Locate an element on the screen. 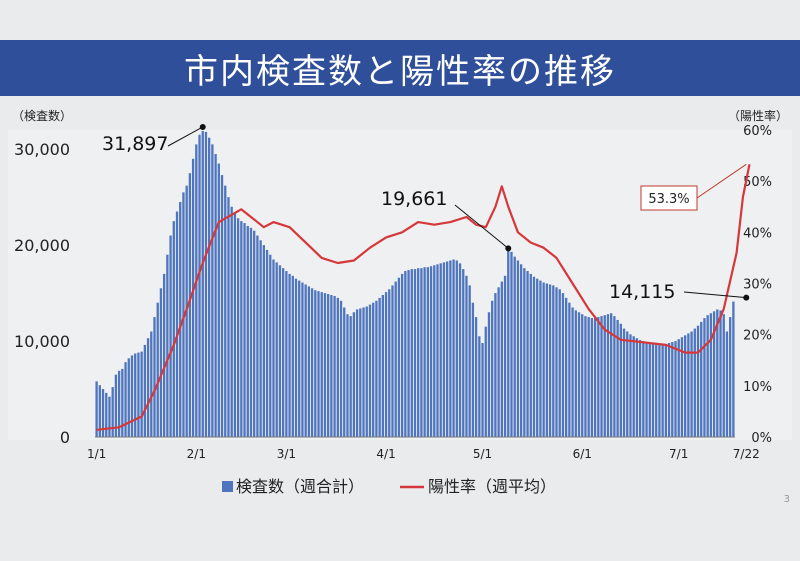  right-tick-label: 40% is located at coordinates (757, 233).